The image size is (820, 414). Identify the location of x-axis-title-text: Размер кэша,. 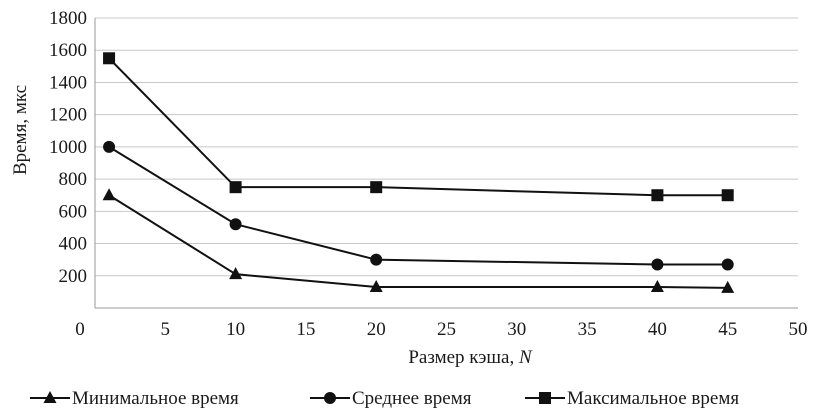
(463, 357).